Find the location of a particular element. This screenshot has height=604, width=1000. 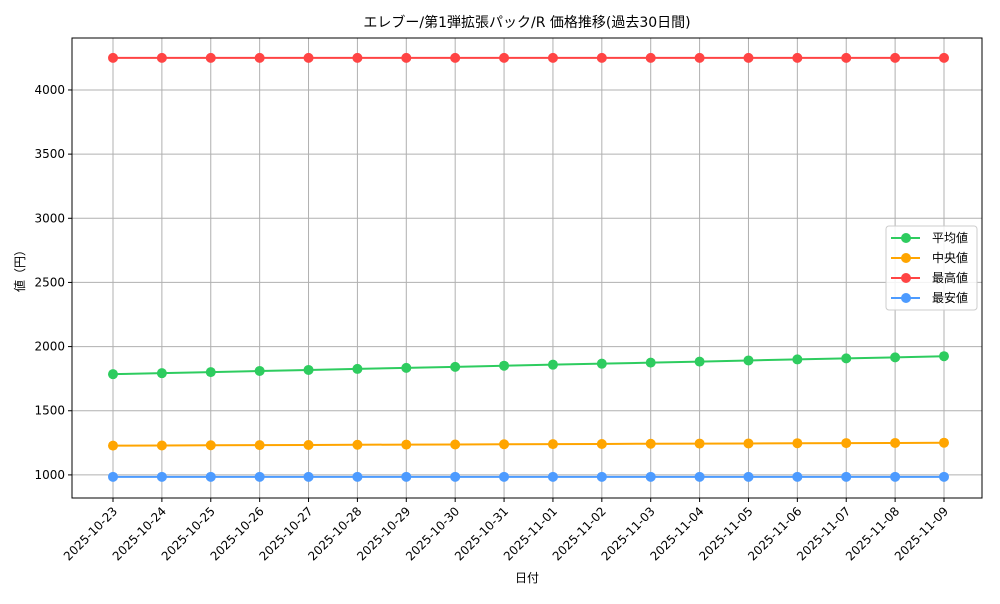

y-tick-label: 2000 is located at coordinates (49, 347).